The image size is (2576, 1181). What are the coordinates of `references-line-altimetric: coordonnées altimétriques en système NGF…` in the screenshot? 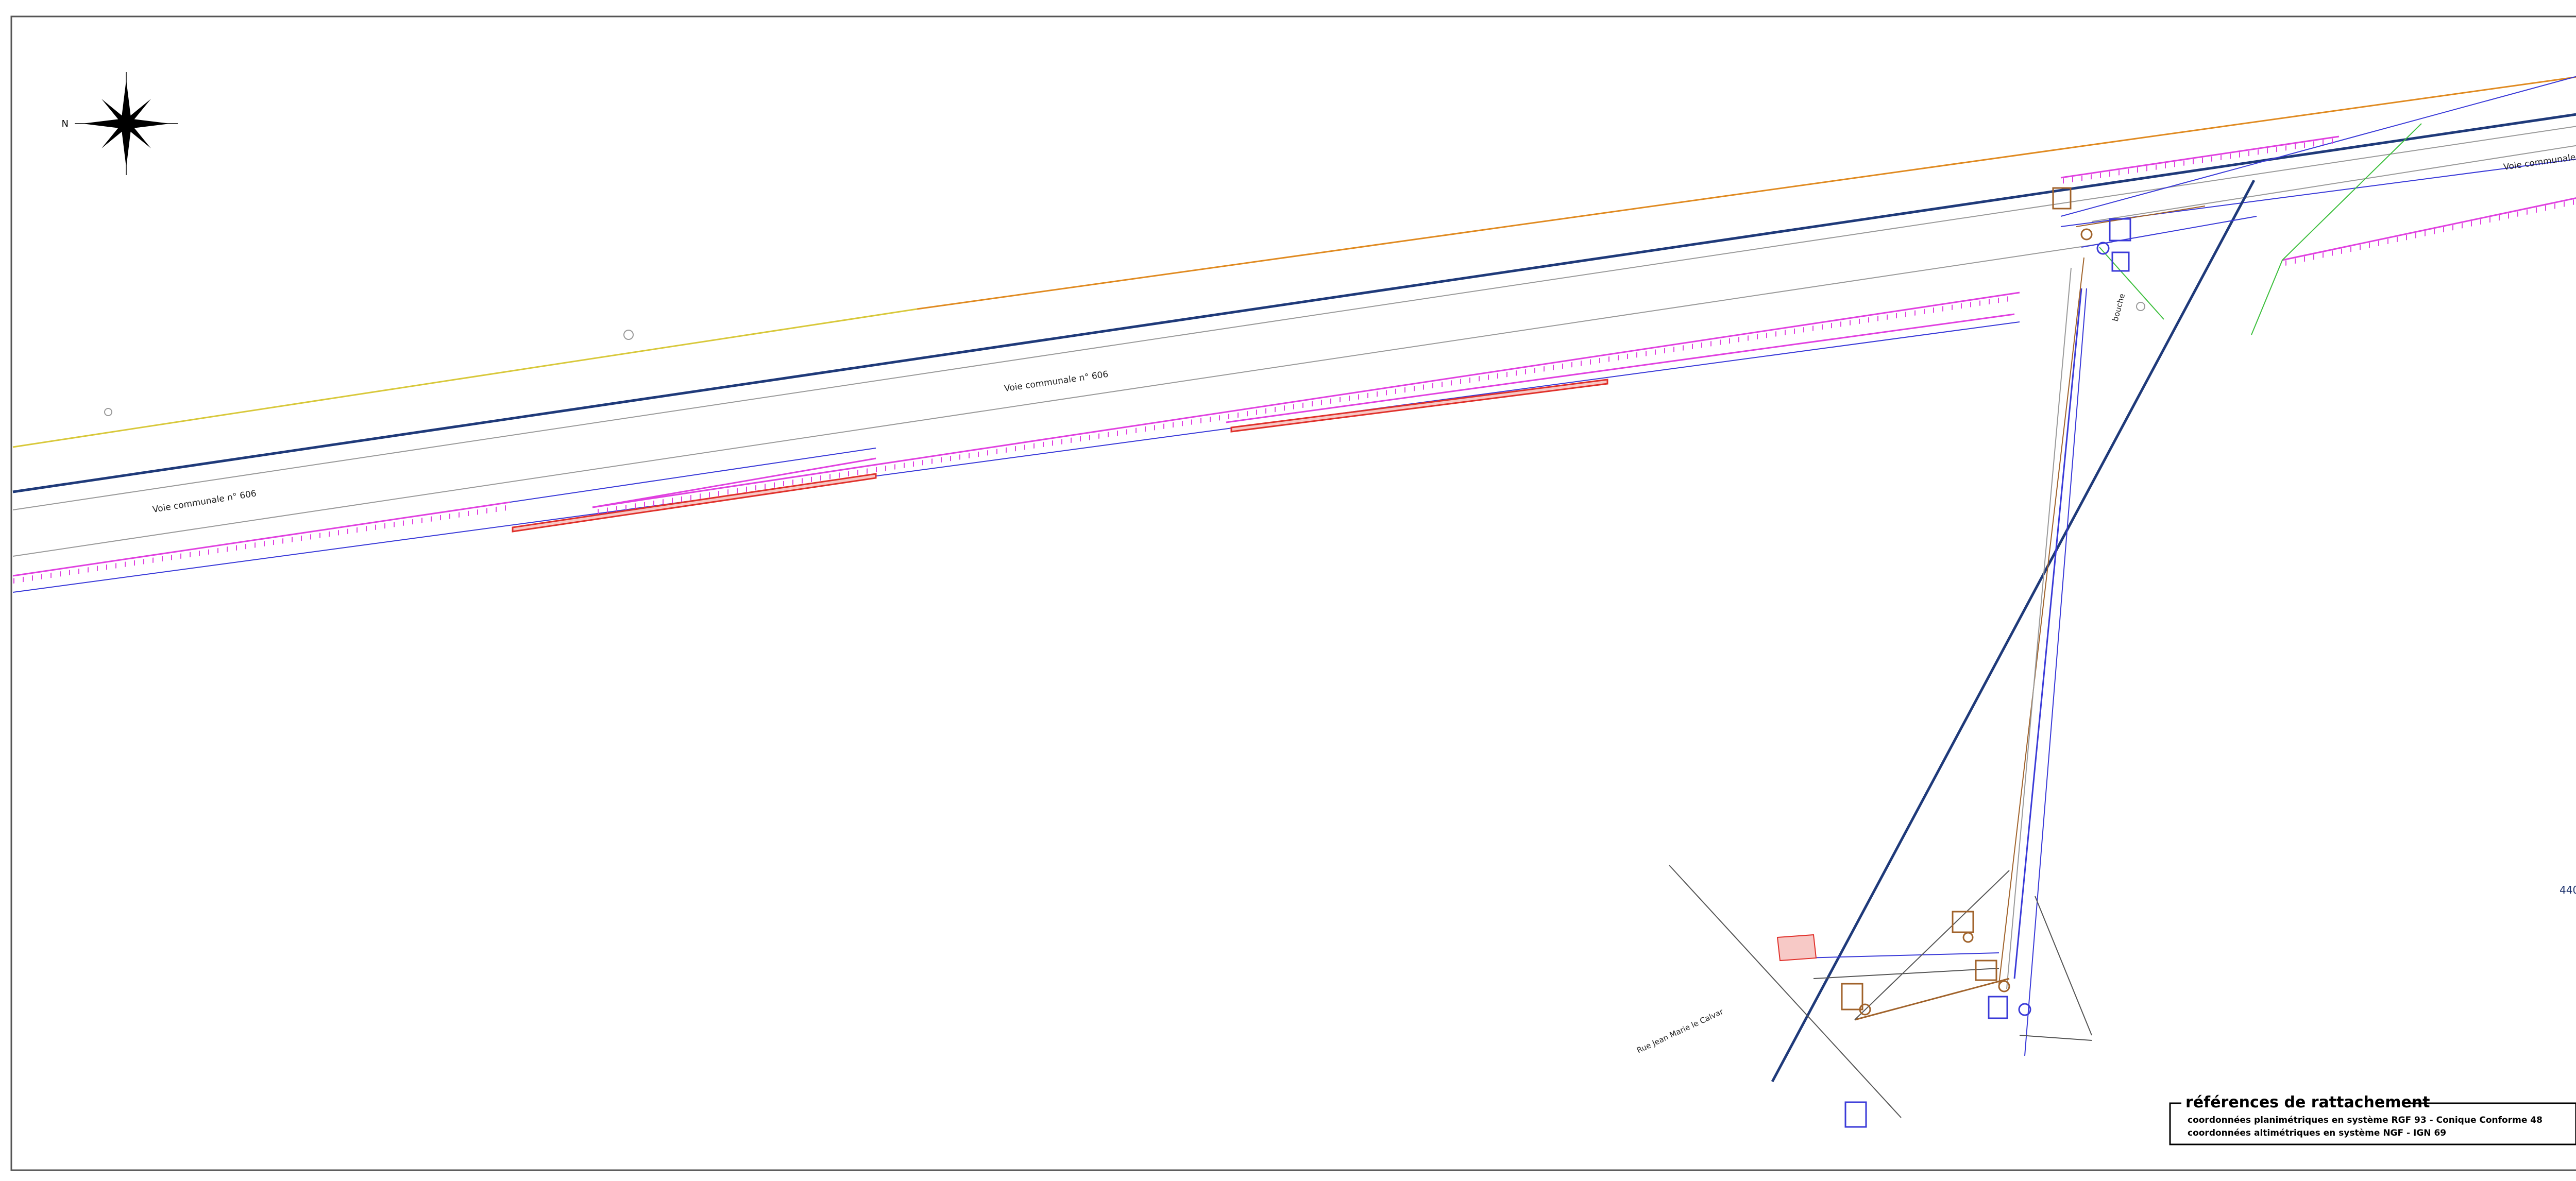 It's located at (2317, 1133).